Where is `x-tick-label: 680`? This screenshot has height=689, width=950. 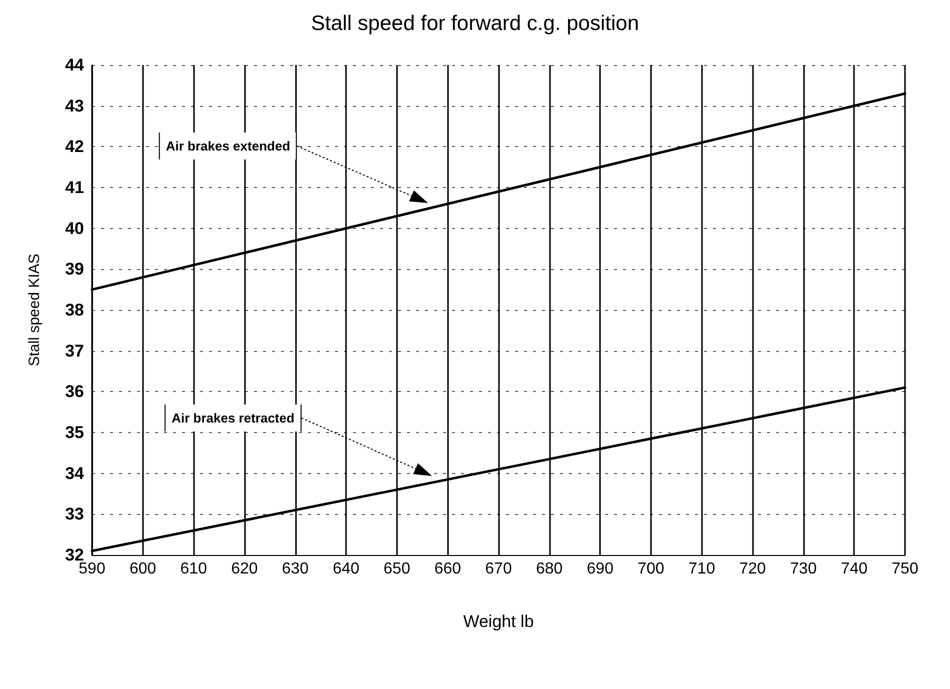 x-tick-label: 680 is located at coordinates (549, 569).